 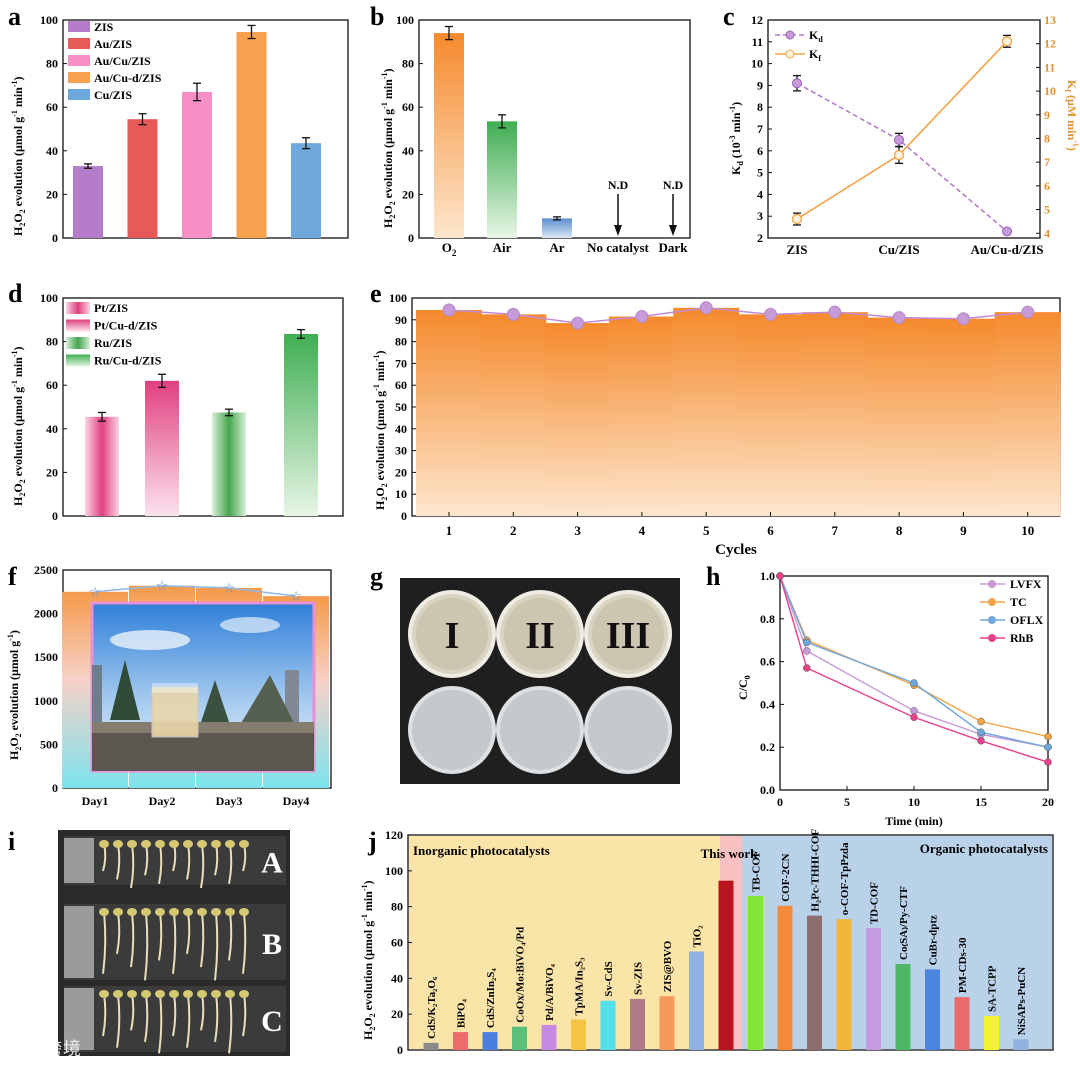 What do you see at coordinates (815, 55) in the screenshot?
I see `legend-label: Kf` at bounding box center [815, 55].